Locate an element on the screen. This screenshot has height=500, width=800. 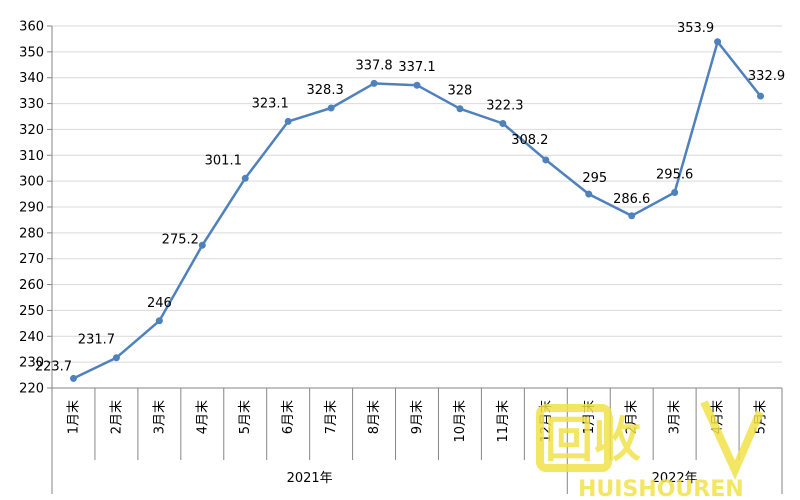
data-label: 231.7 is located at coordinates (96, 340).